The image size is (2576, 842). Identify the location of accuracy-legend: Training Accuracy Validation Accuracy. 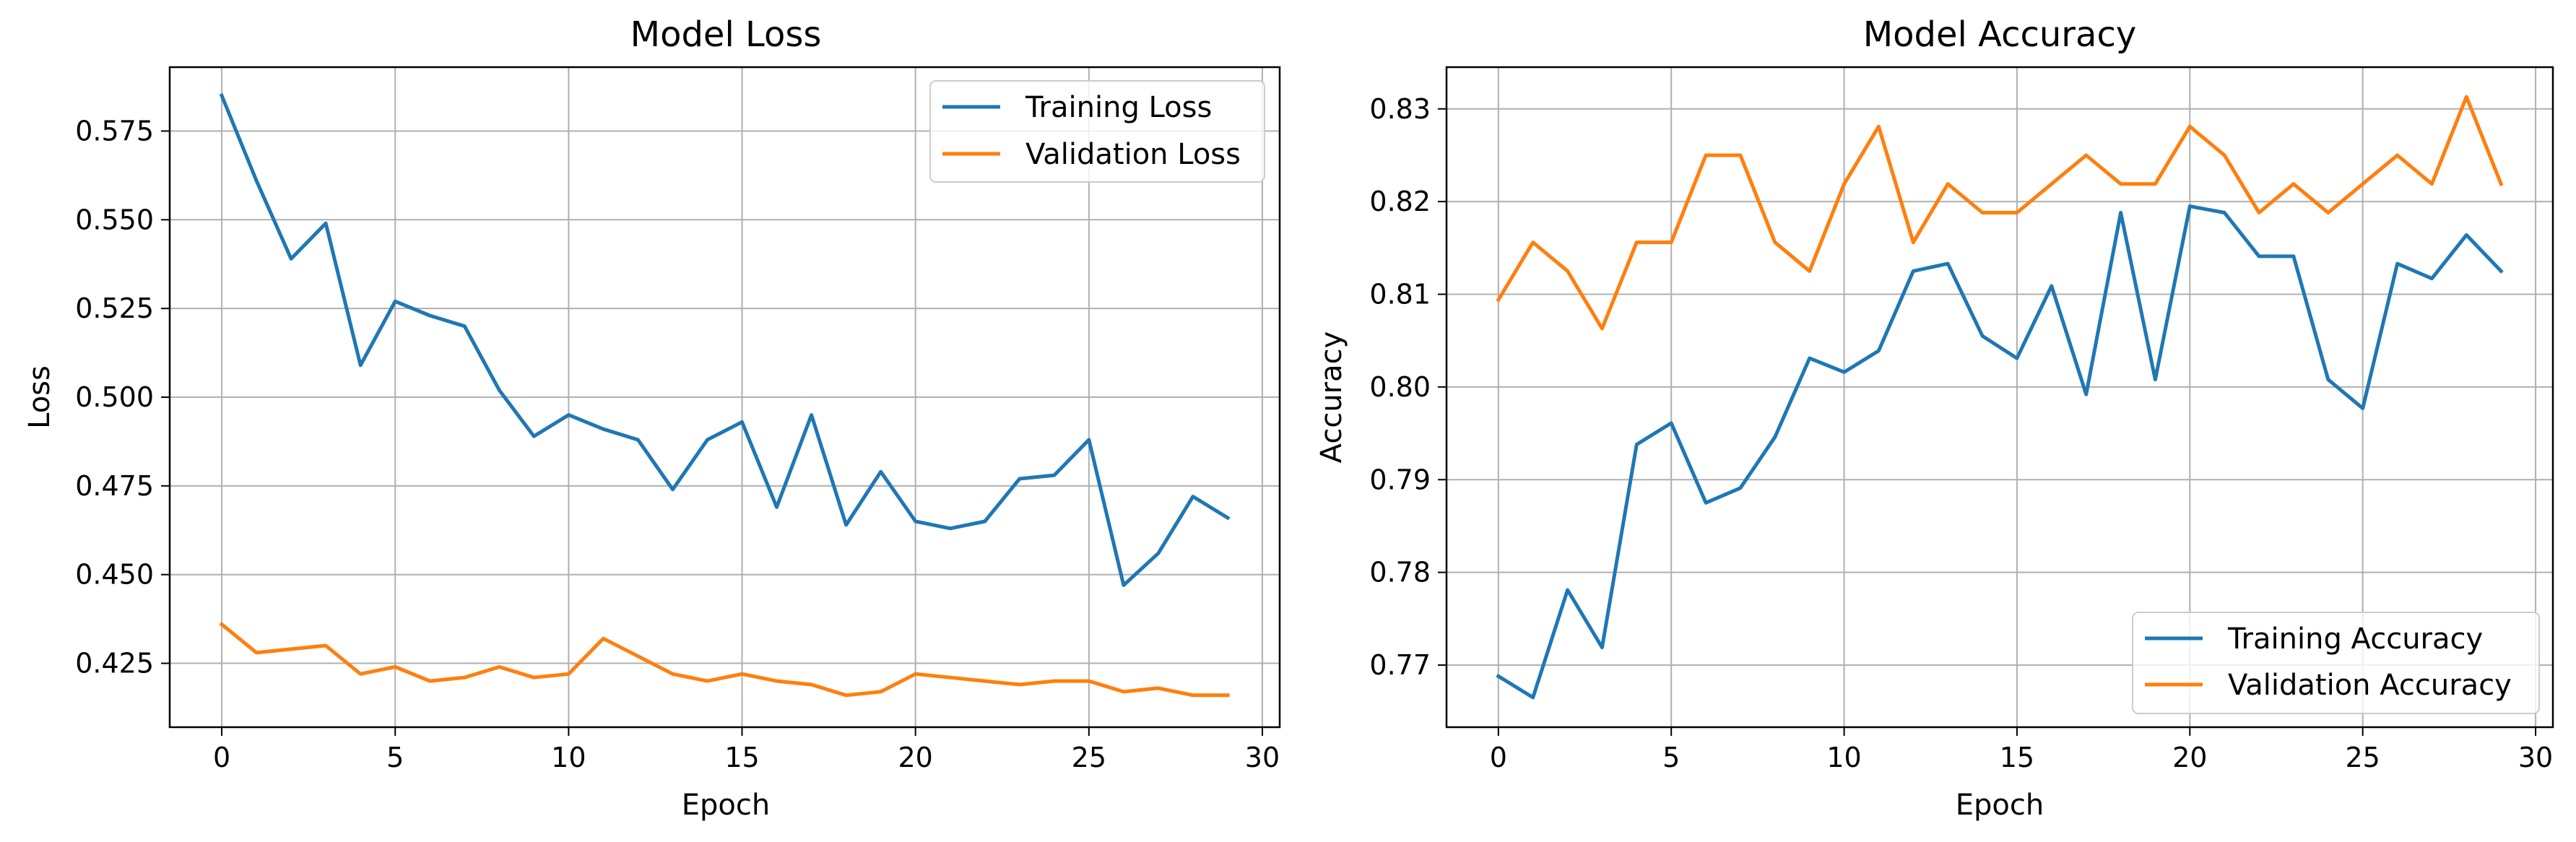
(2336, 663).